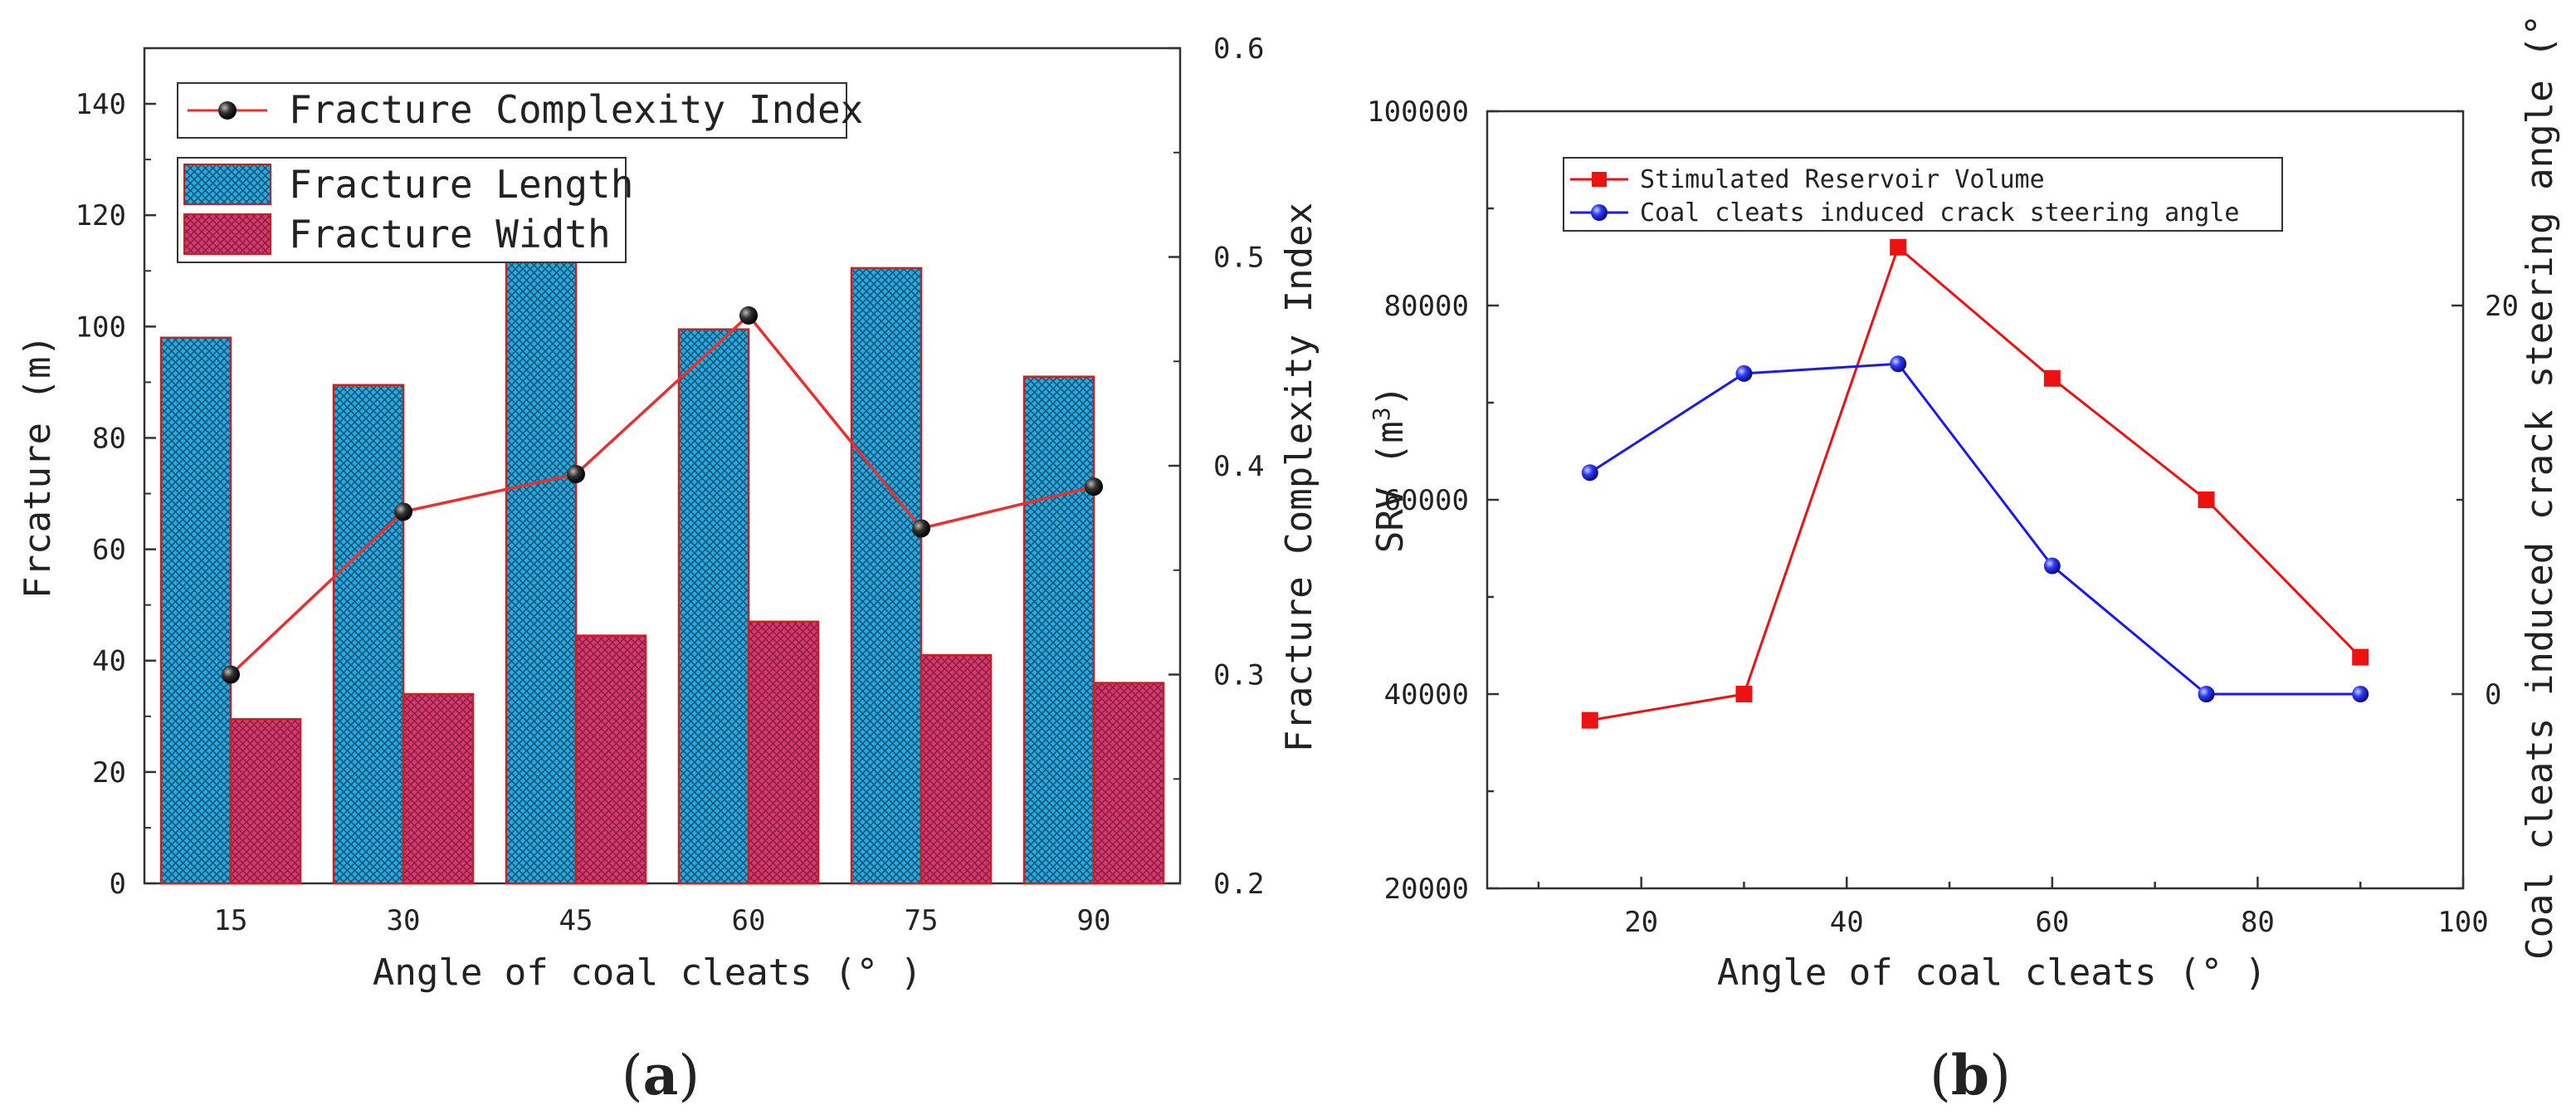 Image resolution: width=2576 pixels, height=1120 pixels. What do you see at coordinates (1299, 478) in the screenshot?
I see `y2-axis-label-a: Fracture Complexity Index` at bounding box center [1299, 478].